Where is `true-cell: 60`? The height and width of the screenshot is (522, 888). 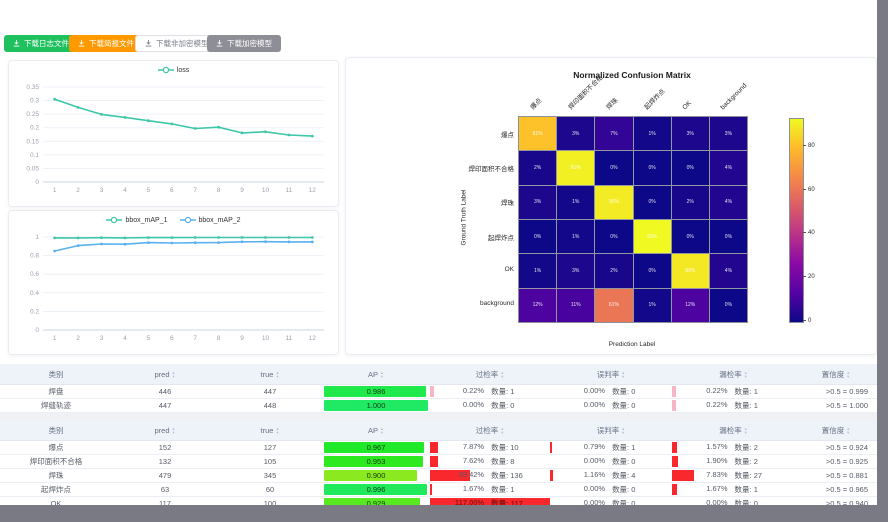 true-cell: 60 is located at coordinates (270, 489).